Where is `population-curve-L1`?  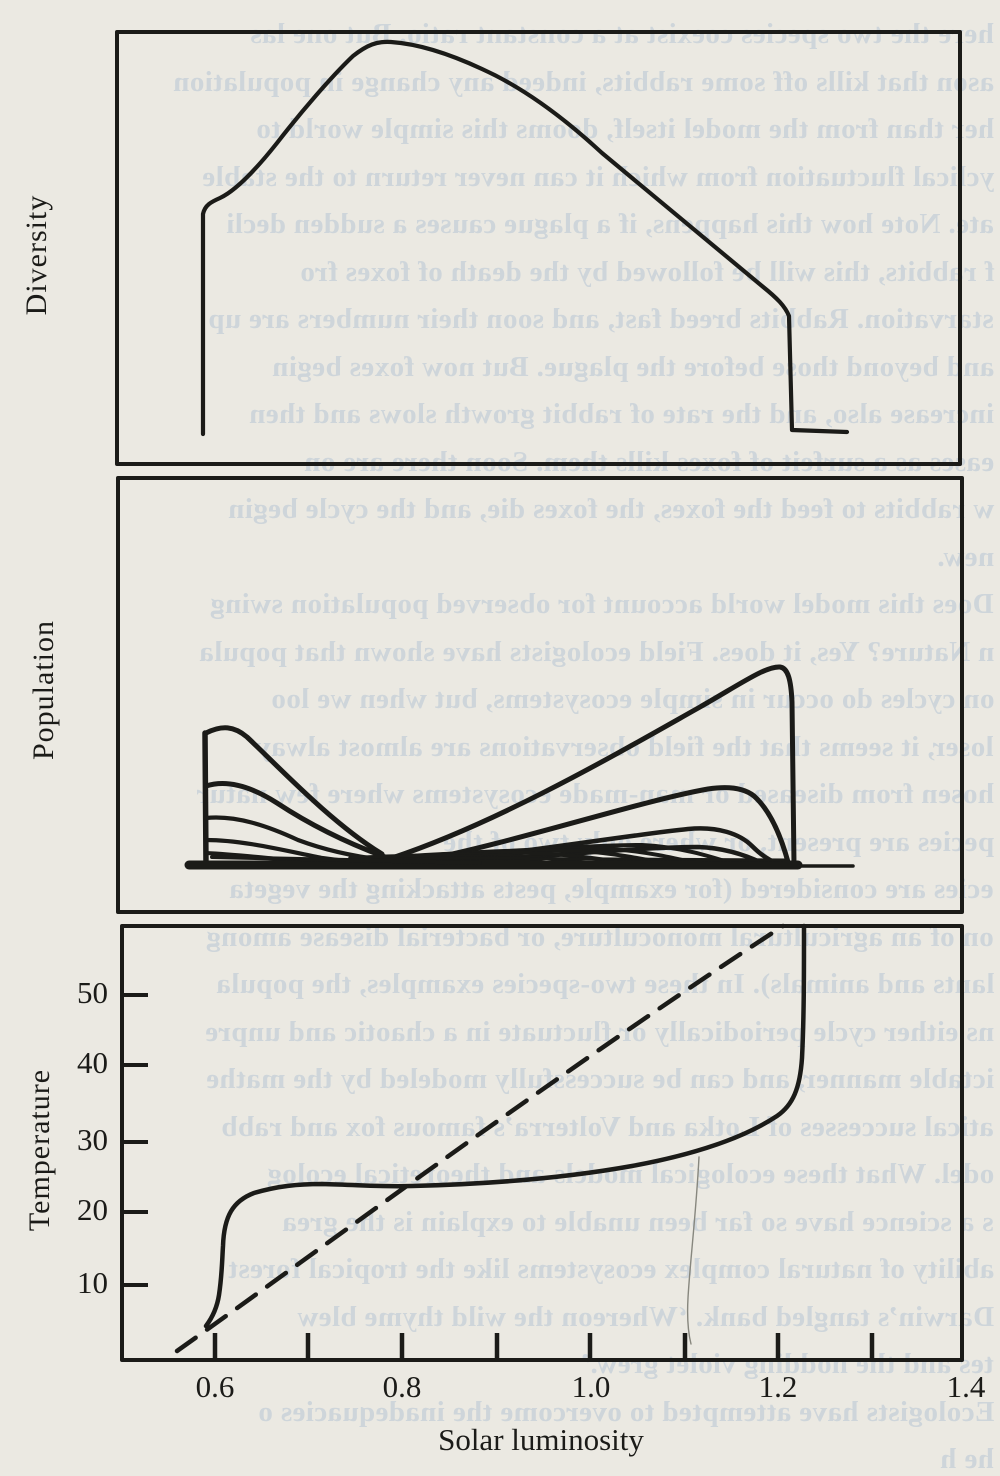 population-curve-L1 is located at coordinates (294, 791).